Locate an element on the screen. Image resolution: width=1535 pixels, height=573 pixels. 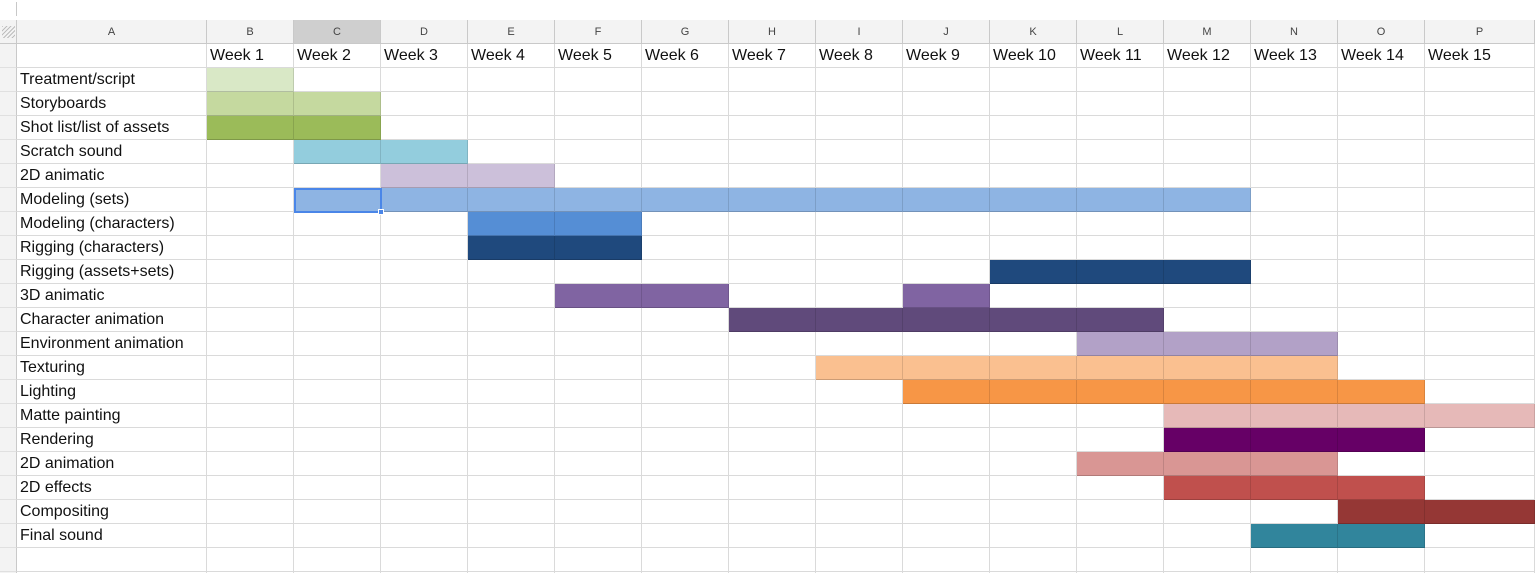
column-header-e: E is located at coordinates (511, 32).